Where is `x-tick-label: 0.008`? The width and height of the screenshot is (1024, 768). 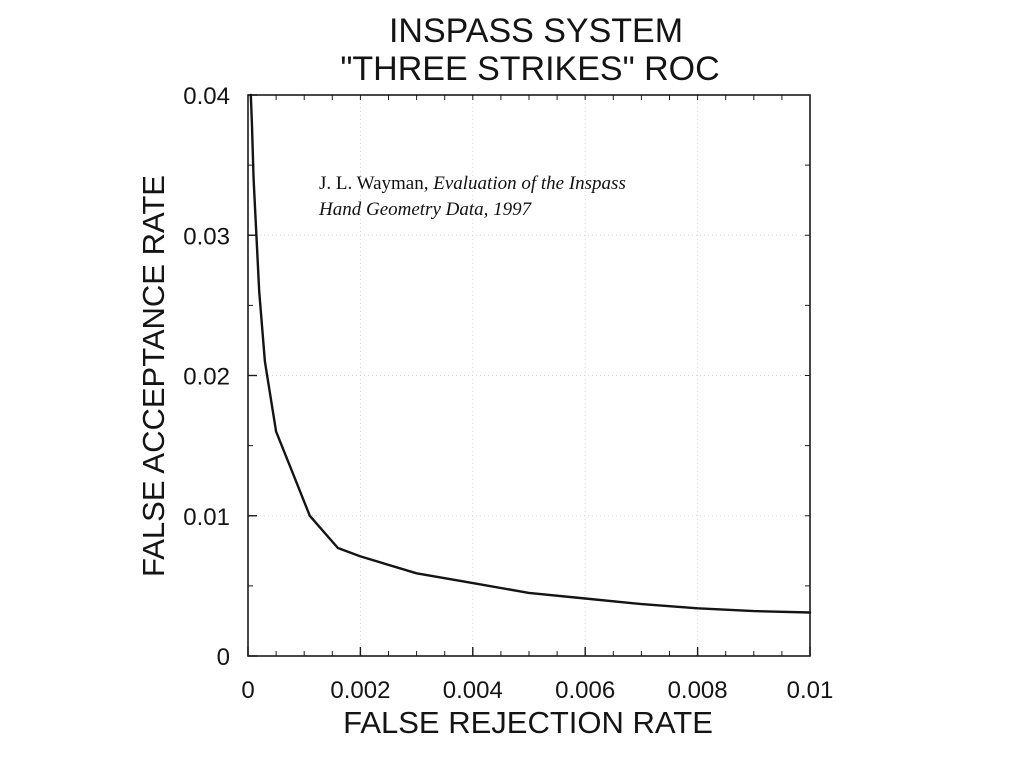
x-tick-label: 0.008 is located at coordinates (698, 690).